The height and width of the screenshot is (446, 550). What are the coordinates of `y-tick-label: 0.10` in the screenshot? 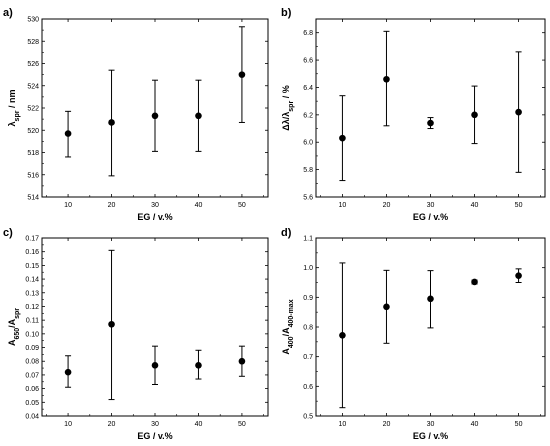 It's located at (32, 334).